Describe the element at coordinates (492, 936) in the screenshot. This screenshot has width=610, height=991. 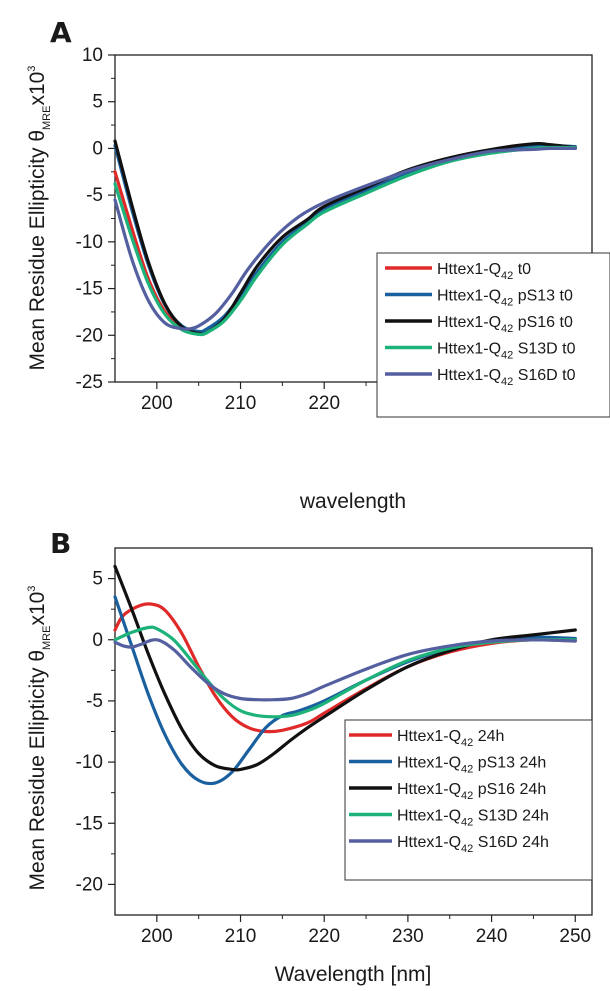
I see `x-tick-label: 240` at that location.